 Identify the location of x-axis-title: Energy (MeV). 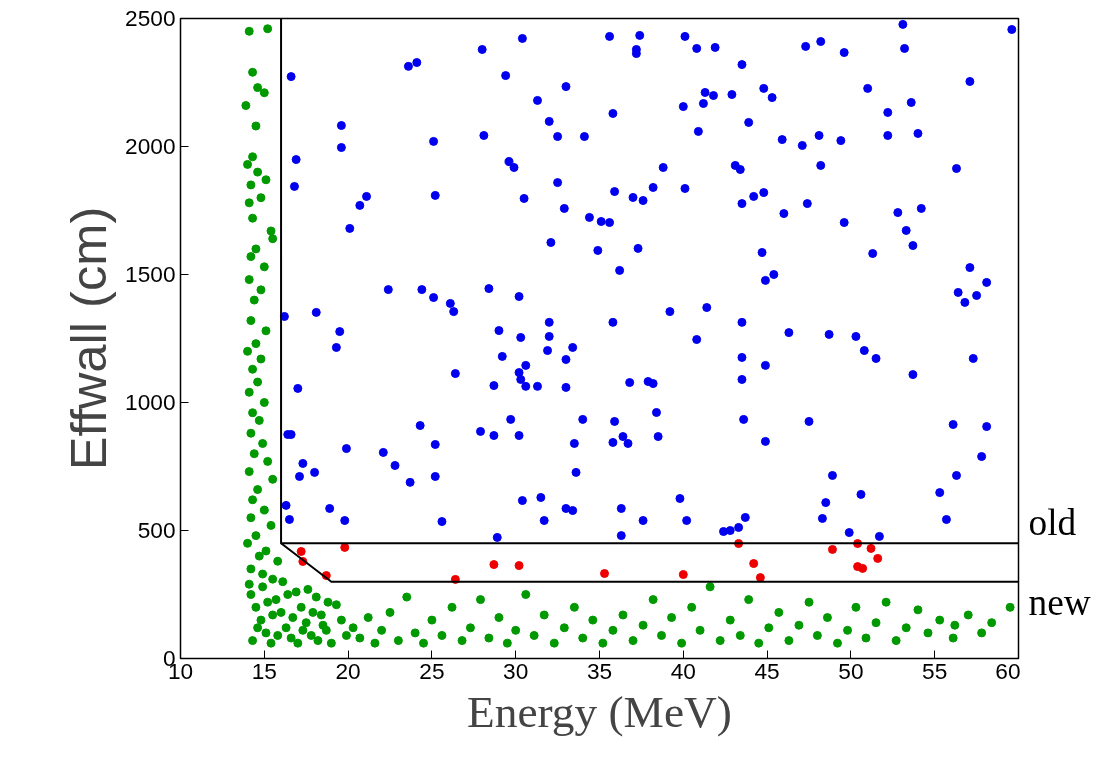
(599, 711).